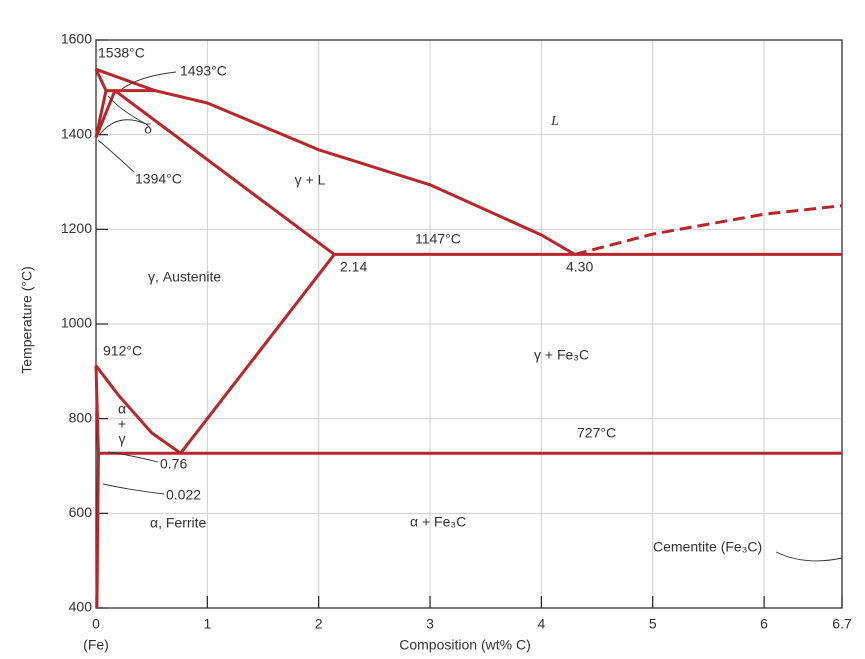  What do you see at coordinates (707, 547) in the screenshot?
I see `annotation: Cementite (Fe₃C)` at bounding box center [707, 547].